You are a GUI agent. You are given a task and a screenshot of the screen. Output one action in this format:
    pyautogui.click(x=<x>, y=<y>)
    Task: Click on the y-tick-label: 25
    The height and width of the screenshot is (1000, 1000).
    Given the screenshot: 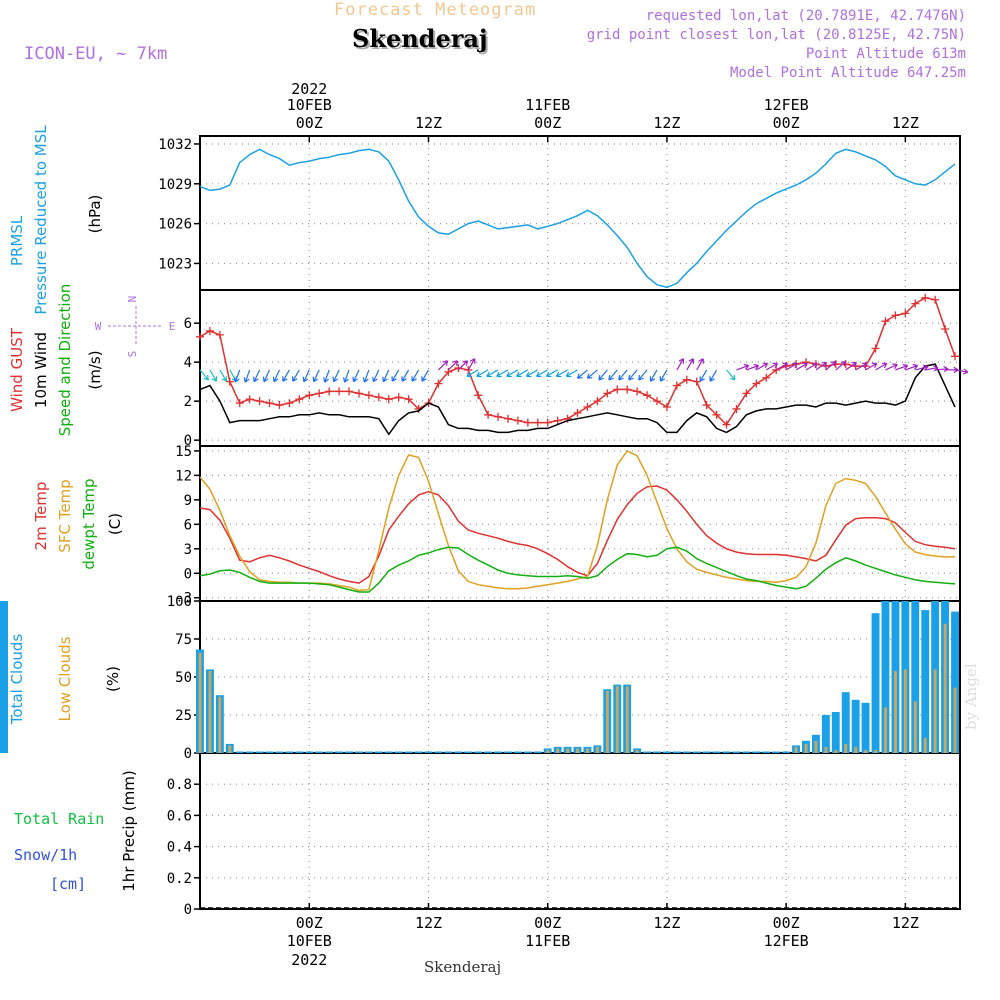 What is the action you would take?
    pyautogui.click(x=183, y=716)
    